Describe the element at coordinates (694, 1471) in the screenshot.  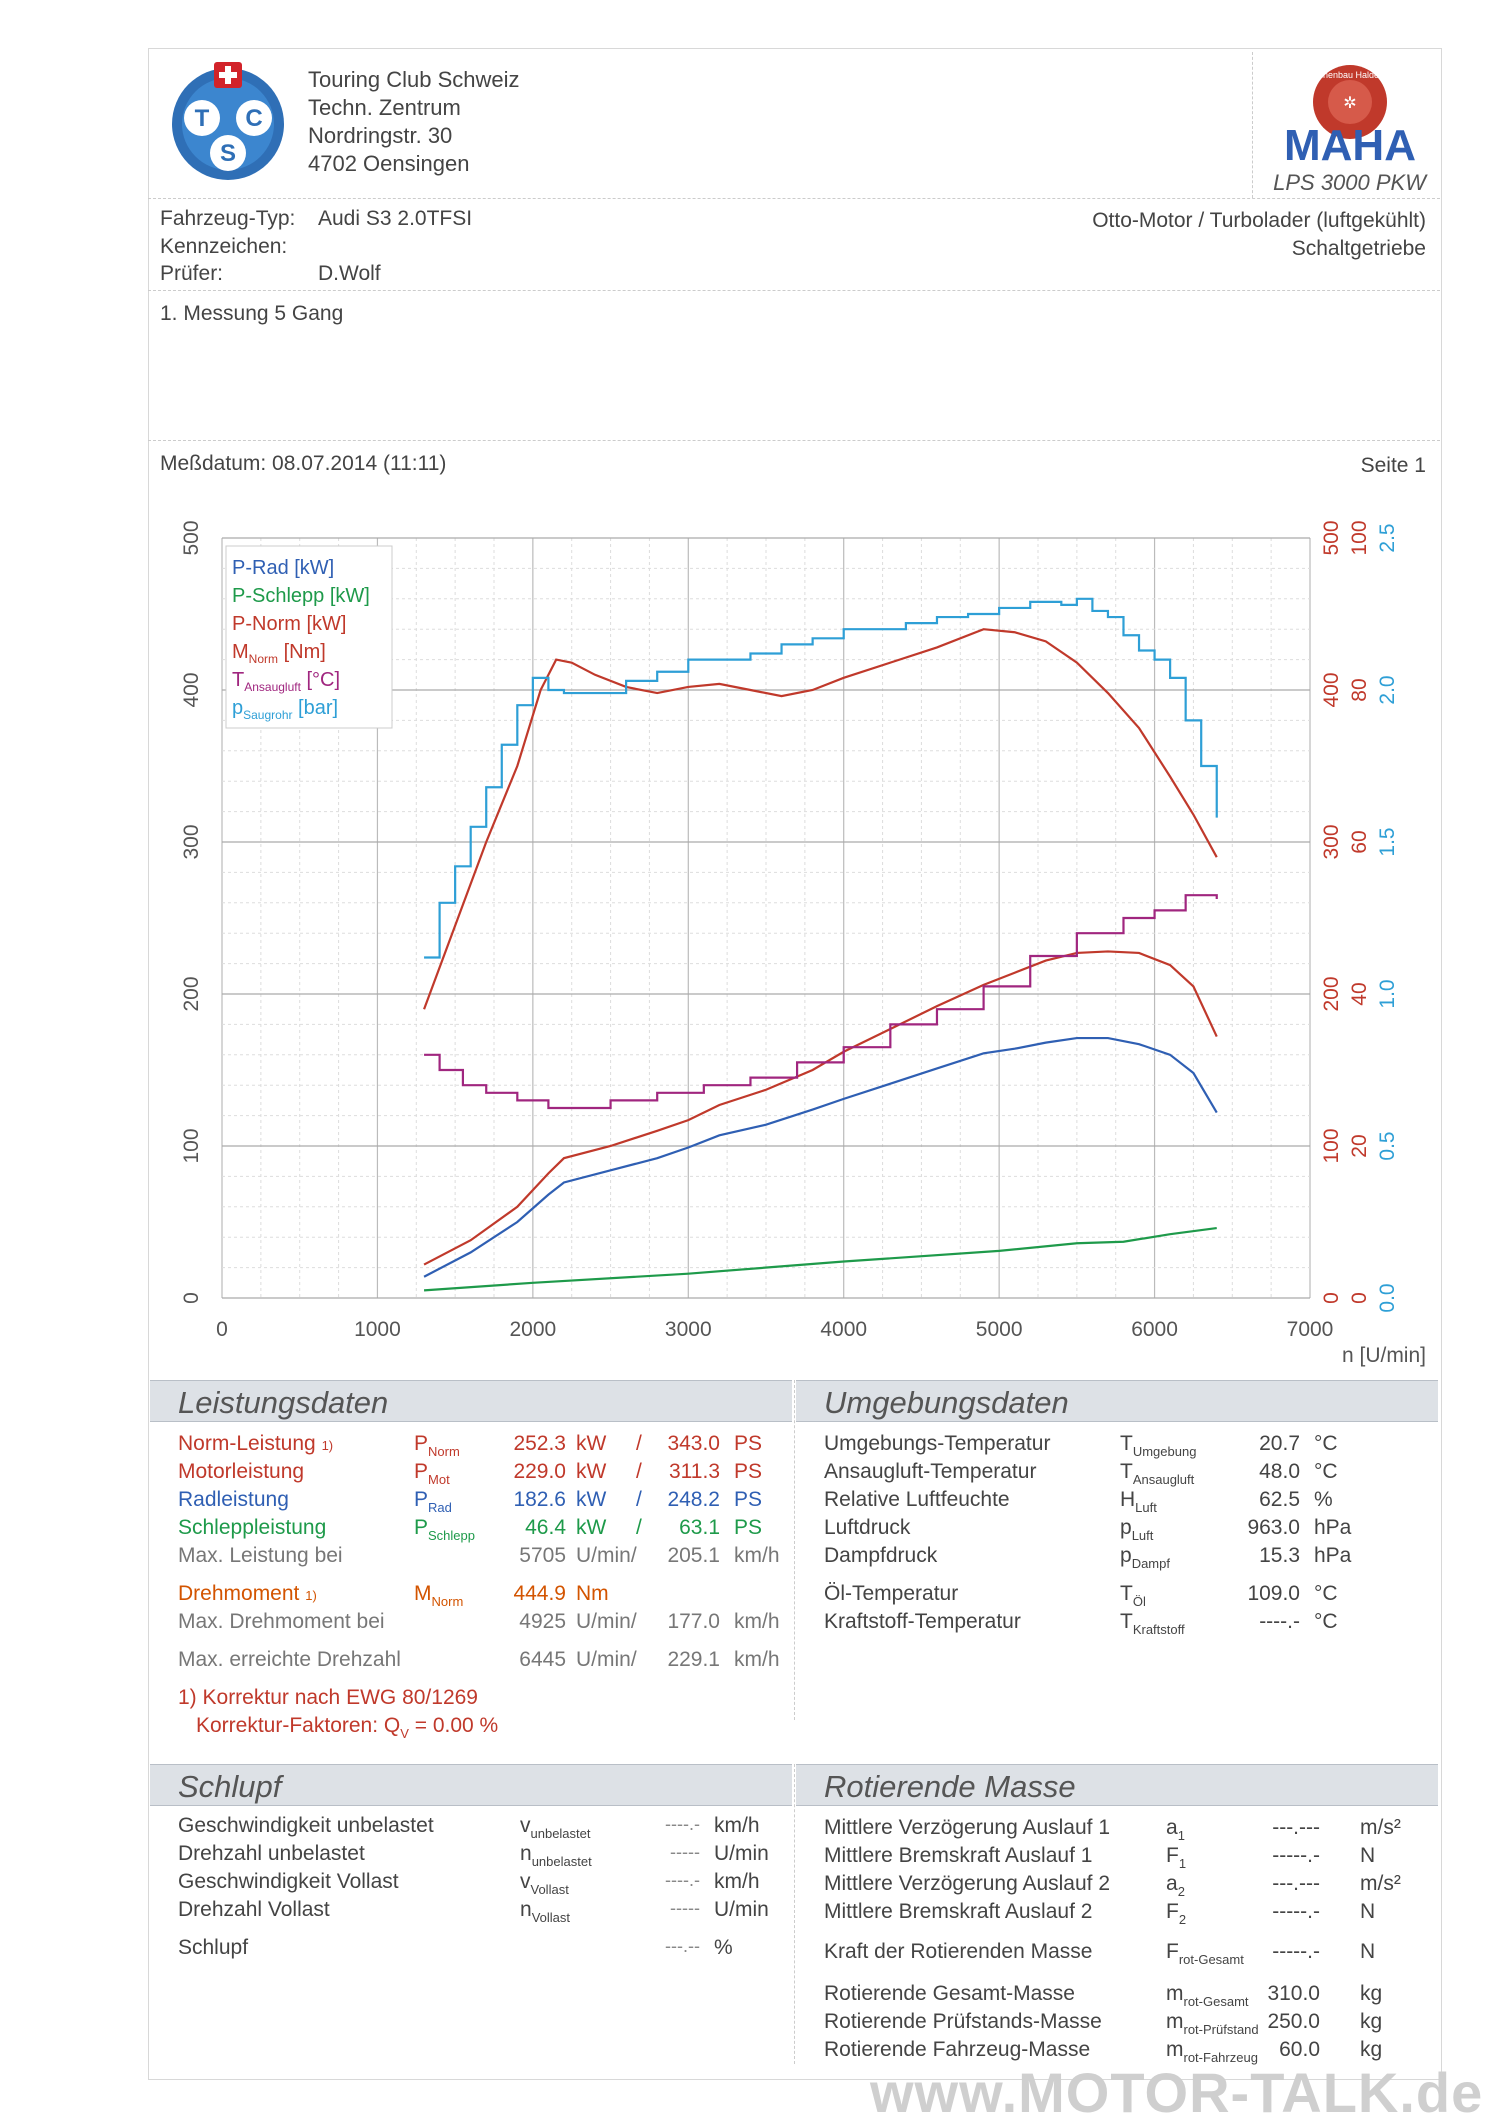
I see `row-value: 311.3` at that location.